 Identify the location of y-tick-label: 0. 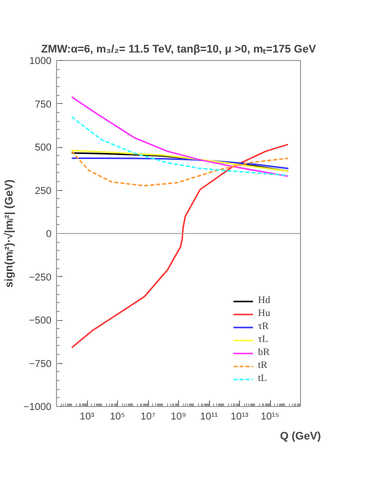
(49, 234).